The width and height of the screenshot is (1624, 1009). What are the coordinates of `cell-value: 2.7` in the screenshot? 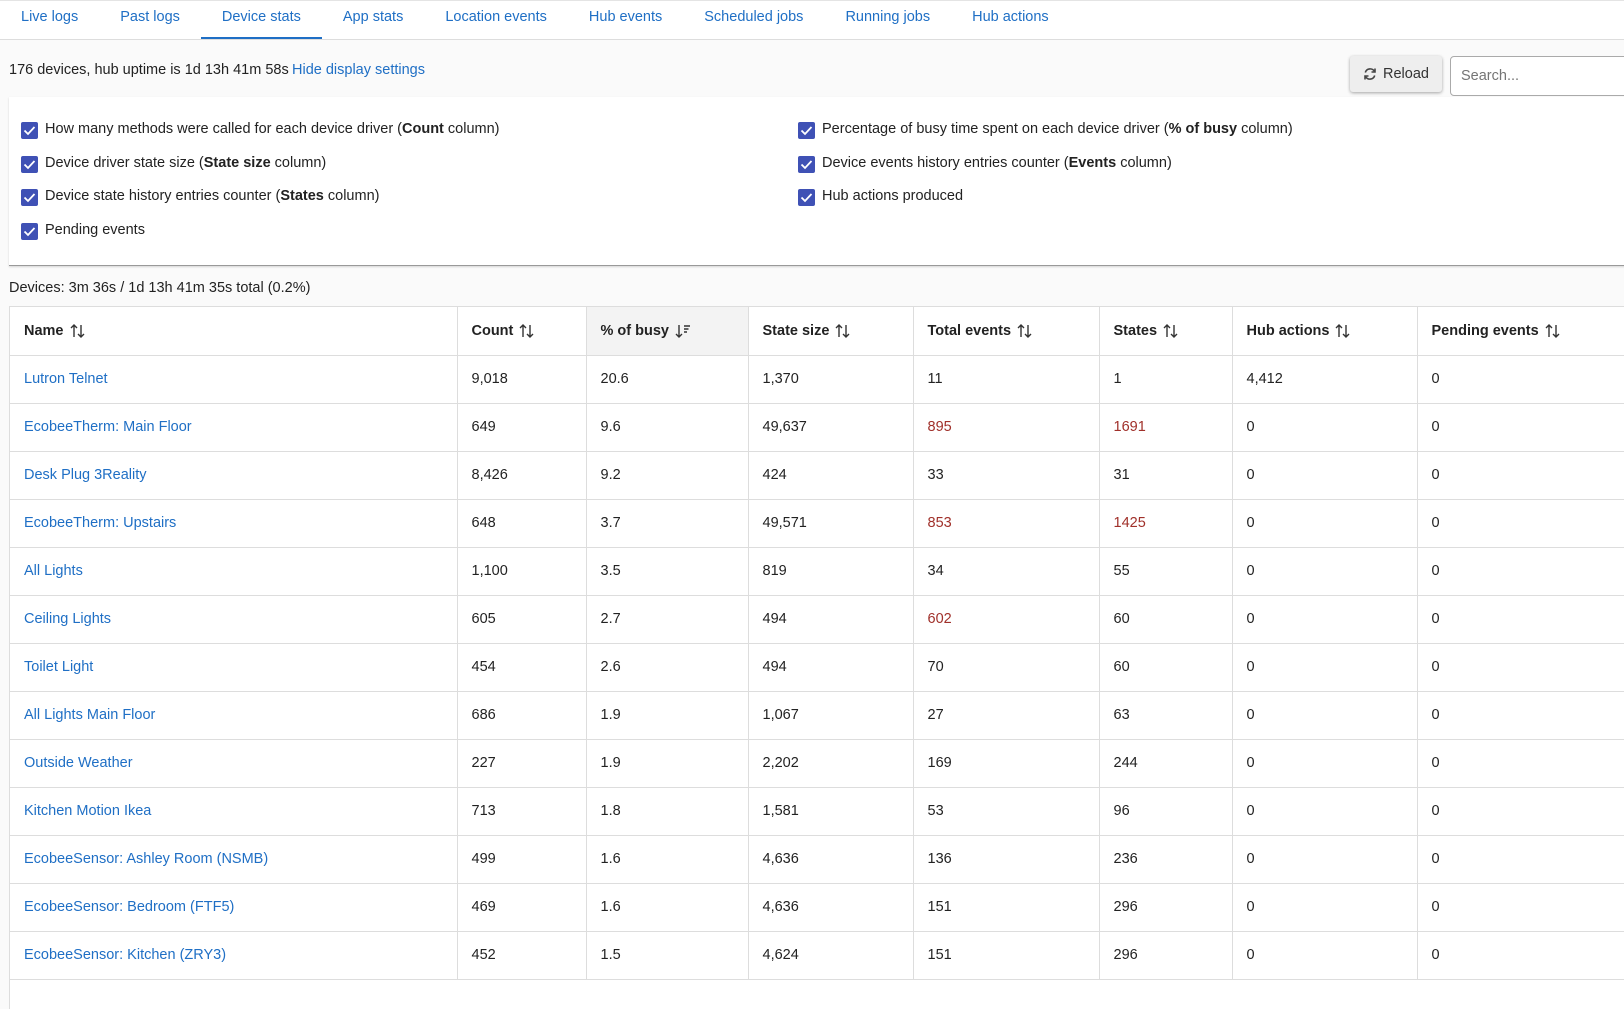 It's located at (610, 619).